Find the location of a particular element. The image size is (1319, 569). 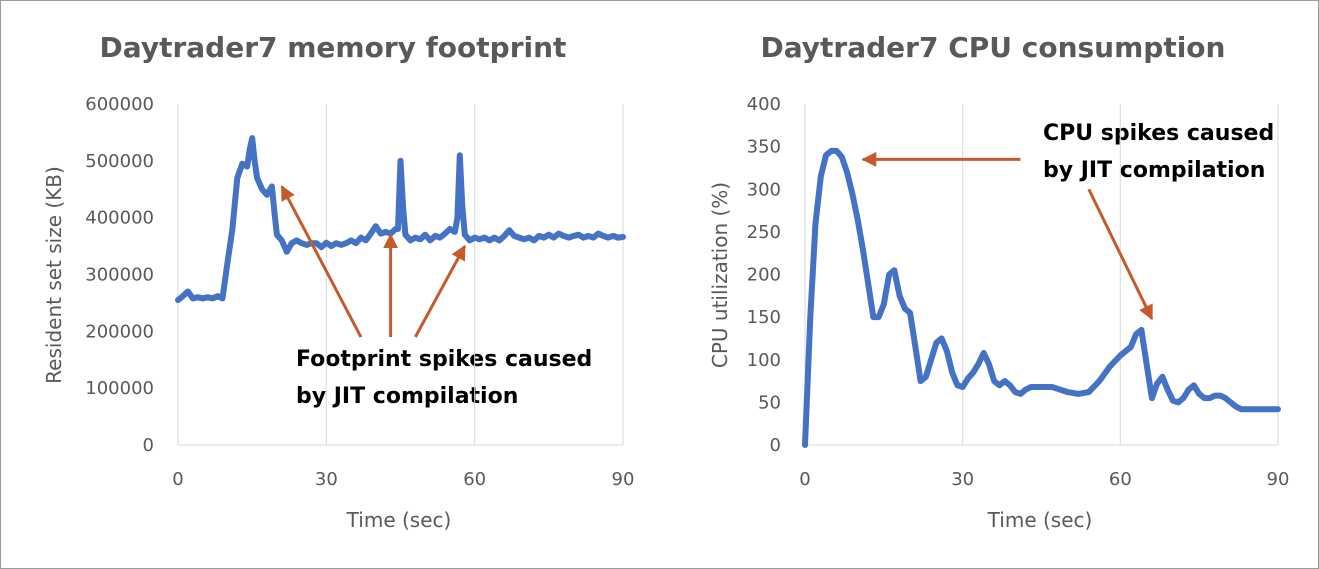

memory-x-tick-label: 60 is located at coordinates (474, 479).